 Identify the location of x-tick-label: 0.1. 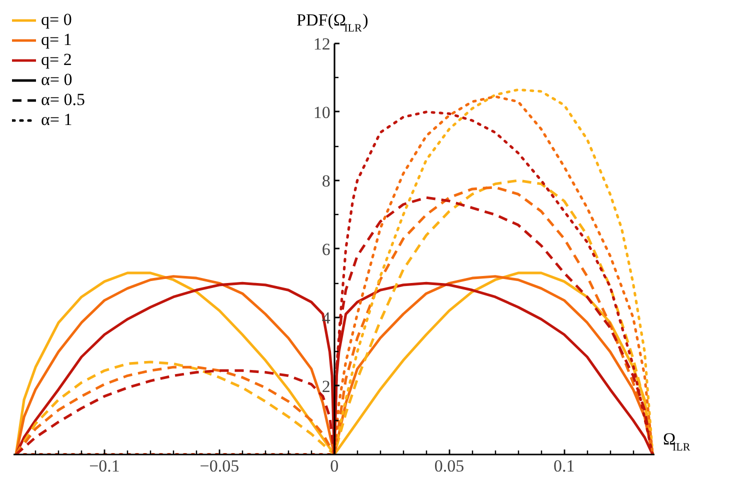
(564, 466).